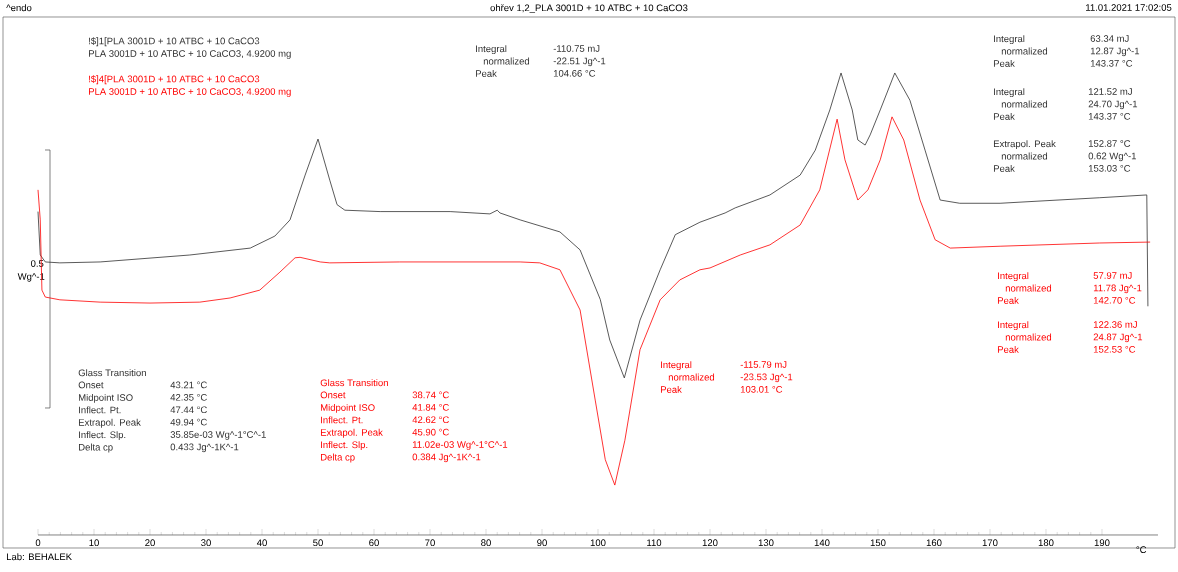  I want to click on annotation: 57.97 mJ, so click(1112, 275).